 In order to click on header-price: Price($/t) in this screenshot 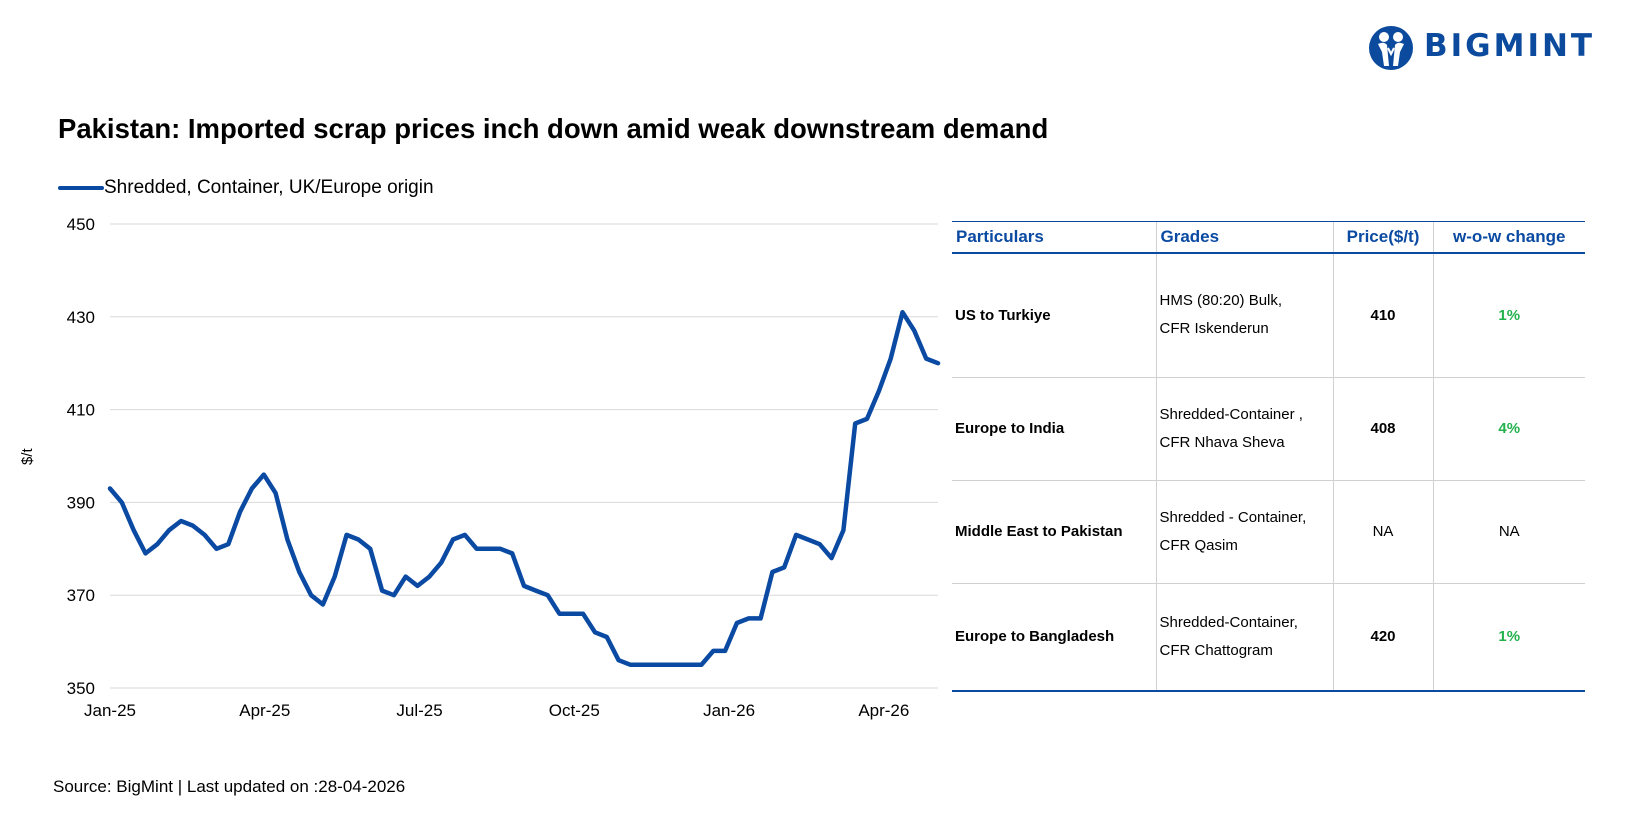, I will do `click(1382, 237)`.